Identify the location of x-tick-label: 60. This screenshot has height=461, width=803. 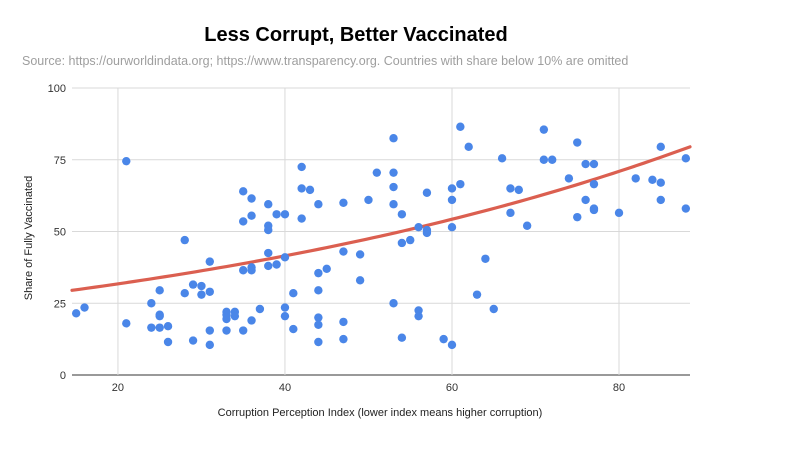
(452, 388).